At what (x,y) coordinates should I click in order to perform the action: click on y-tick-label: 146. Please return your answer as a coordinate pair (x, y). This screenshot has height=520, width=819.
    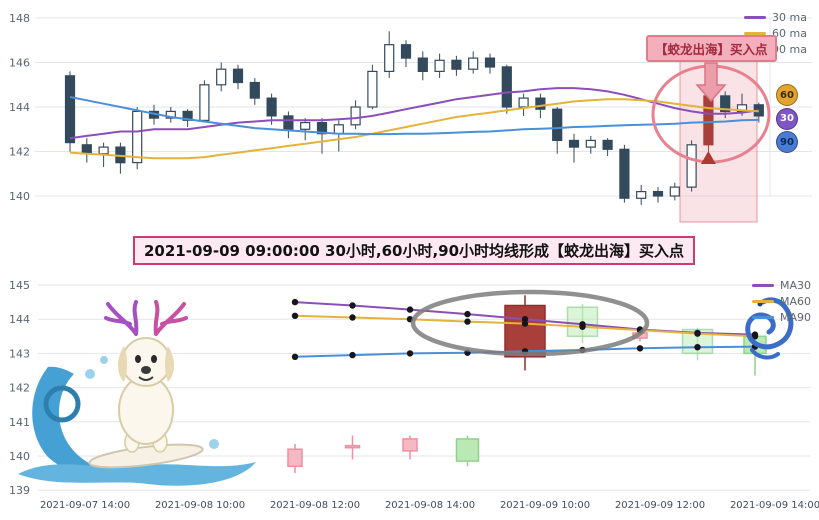
    Looking at the image, I should click on (19, 63).